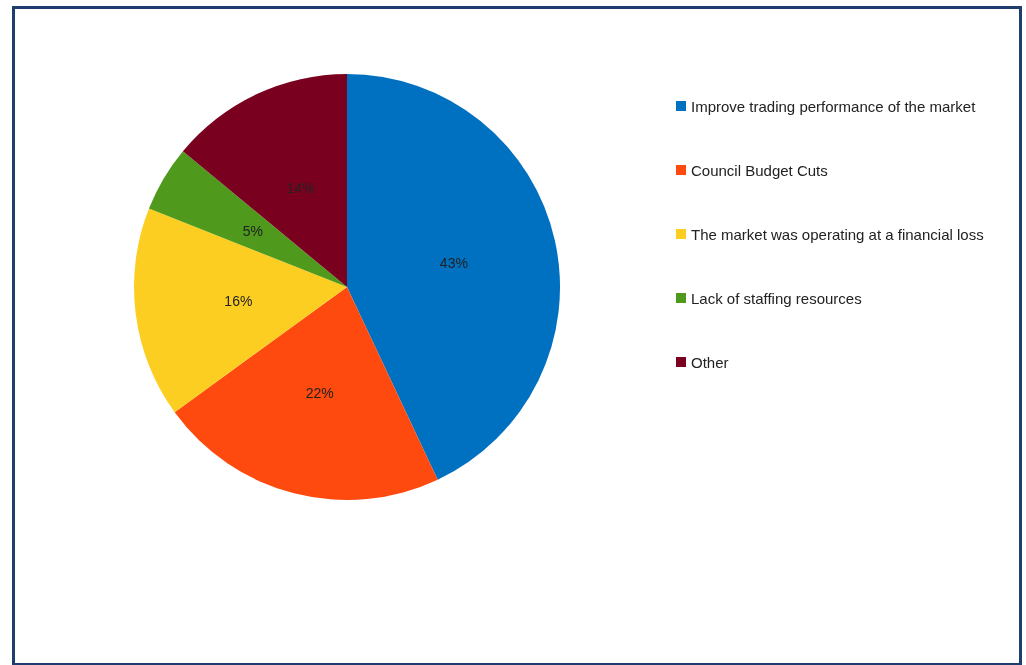 Image resolution: width=1026 pixels, height=665 pixels. What do you see at coordinates (300, 187) in the screenshot?
I see `data-label: 14%` at bounding box center [300, 187].